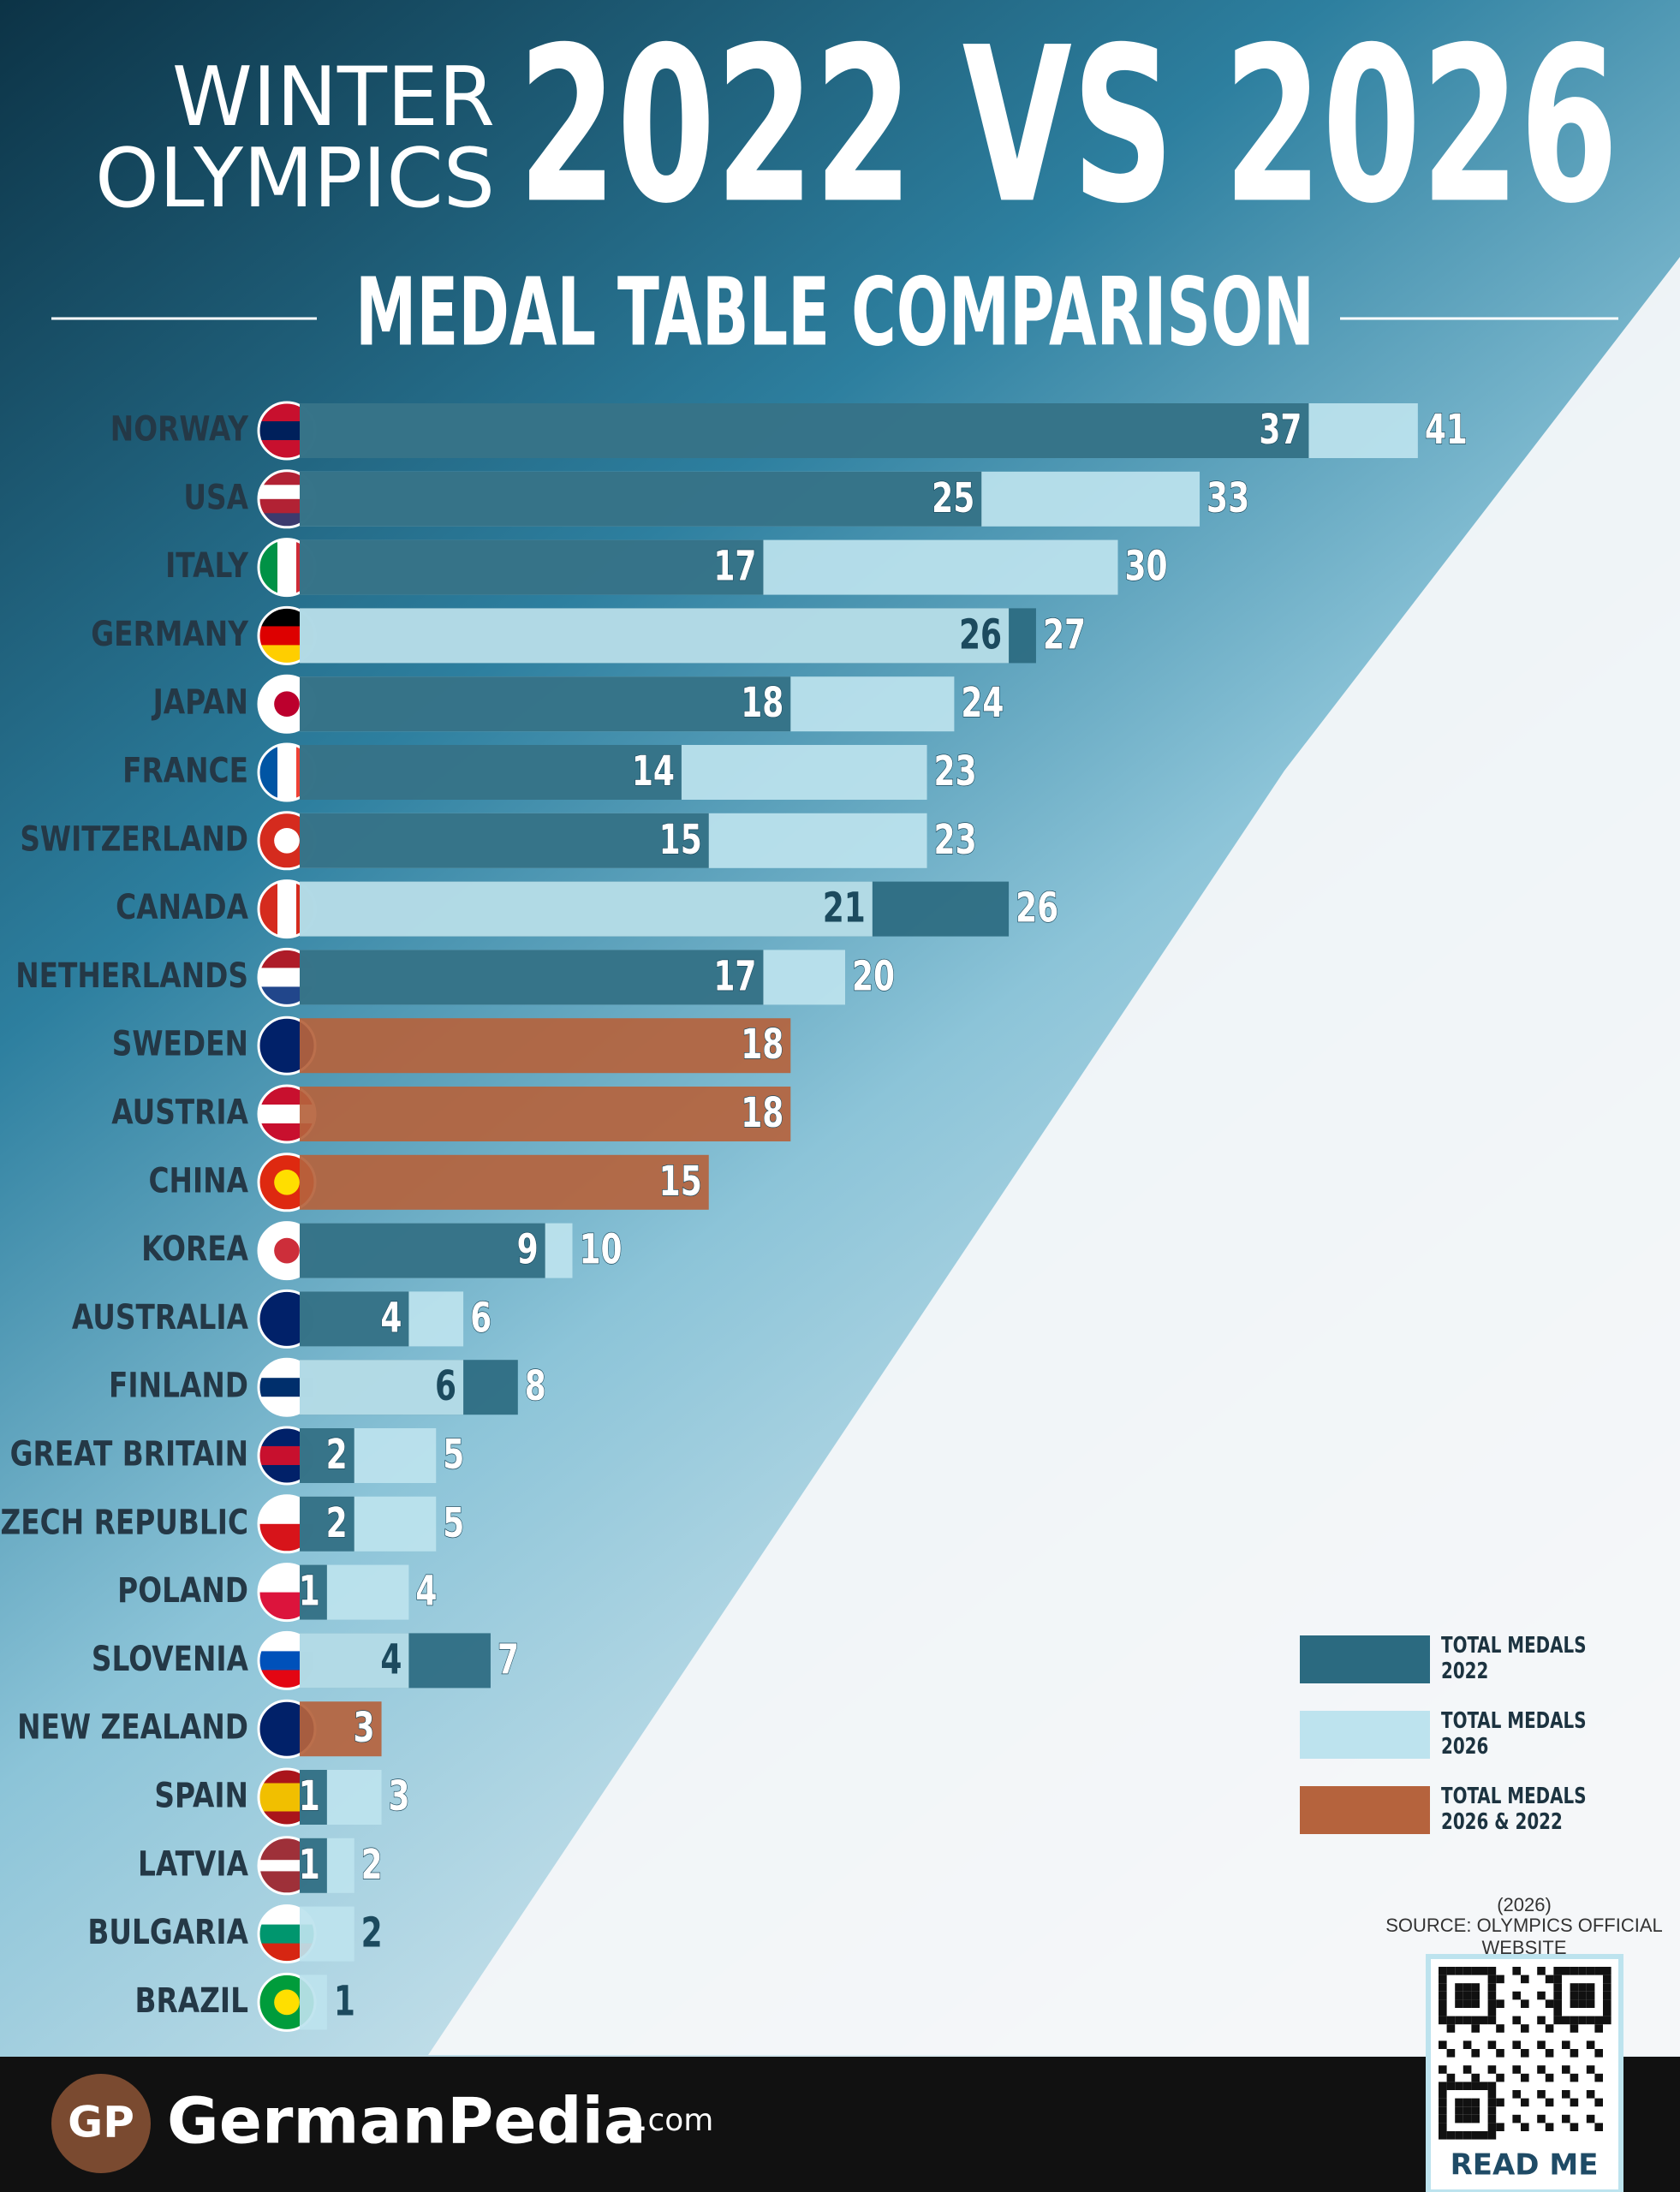 Image resolution: width=1680 pixels, height=2192 pixels. I want to click on category-label: BRAZIL, so click(192, 2001).